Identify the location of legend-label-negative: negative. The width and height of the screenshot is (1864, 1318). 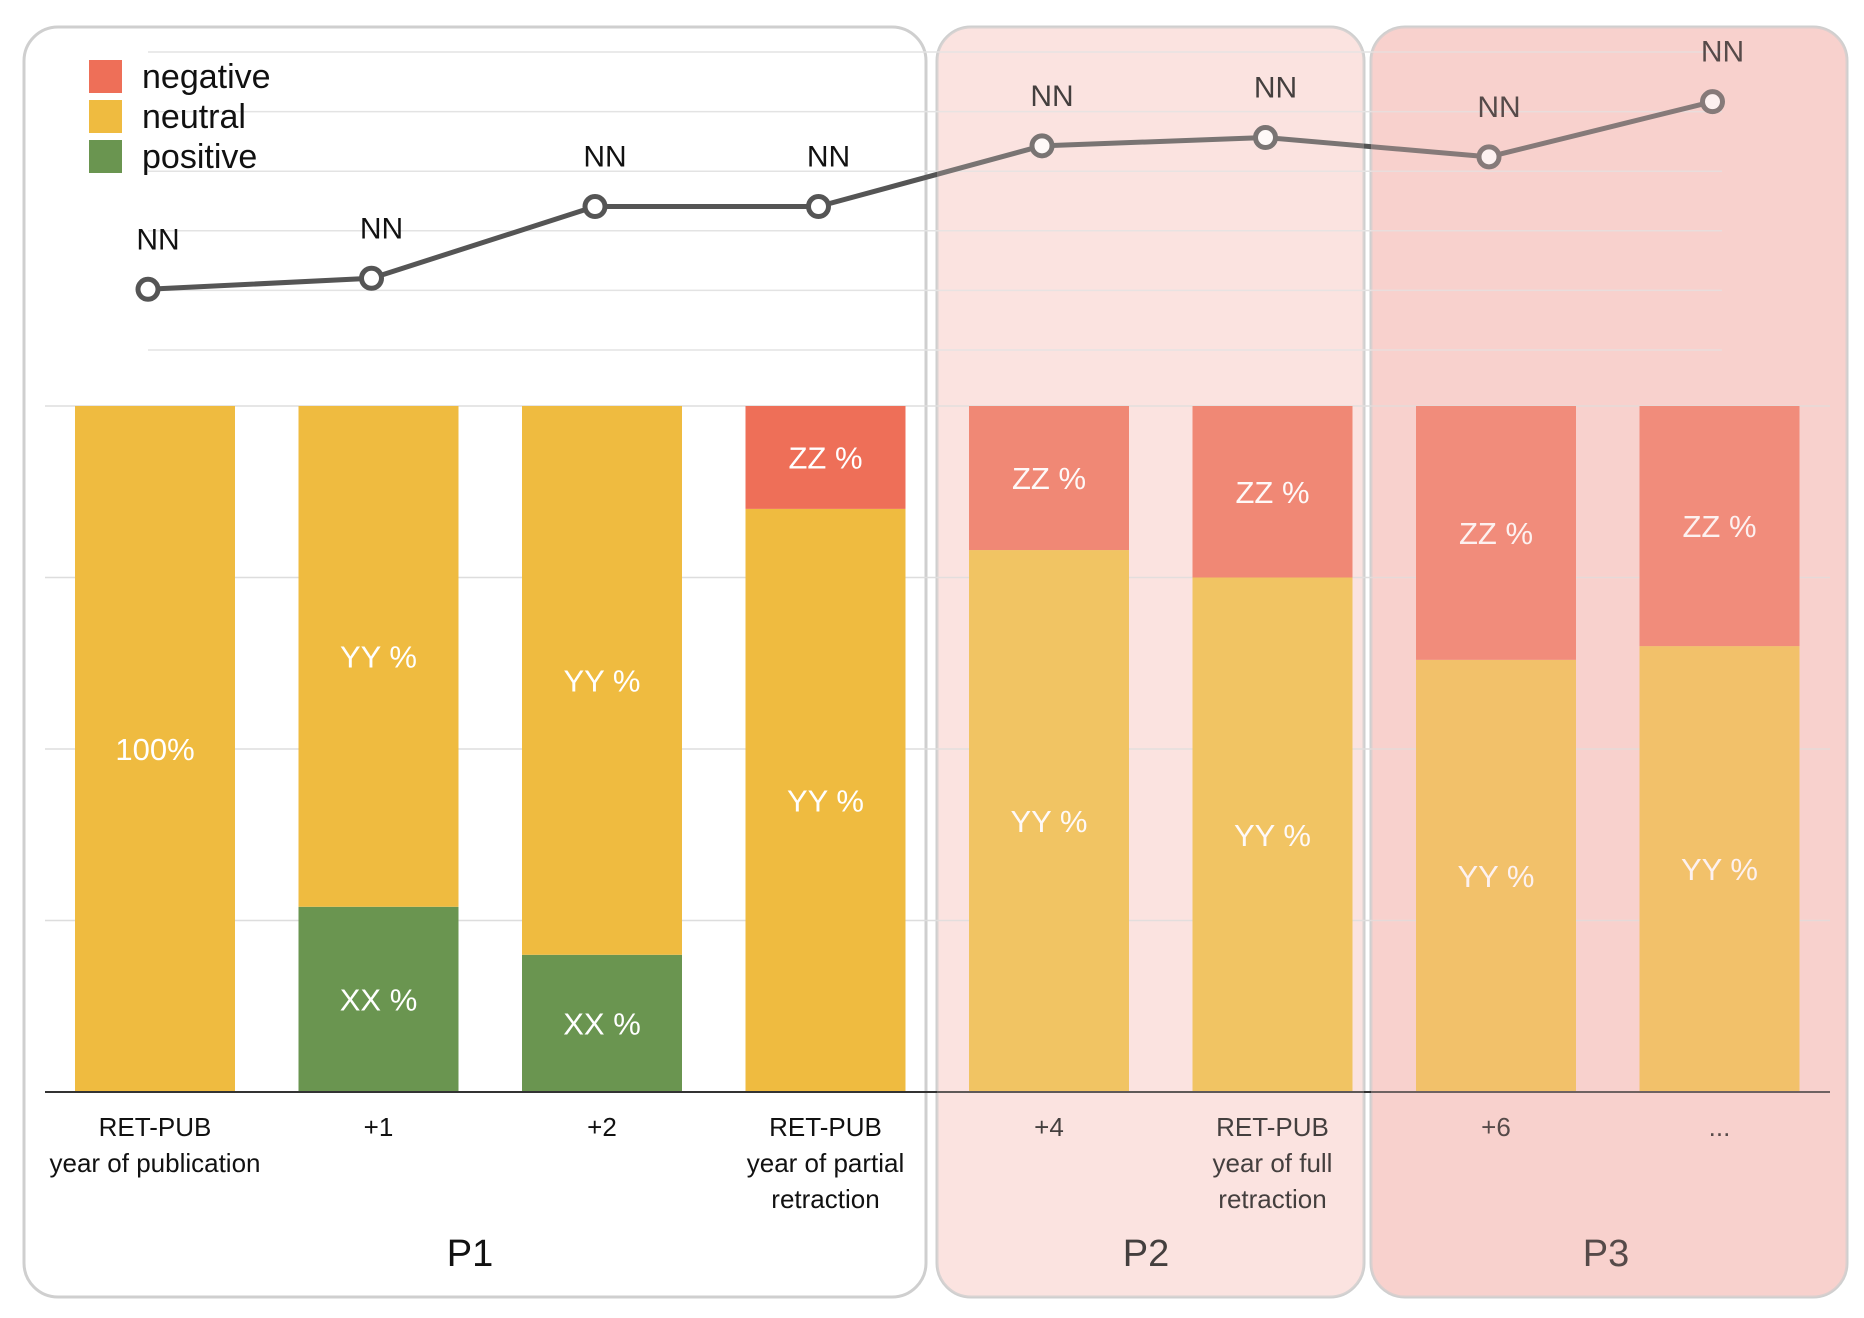
(206, 77).